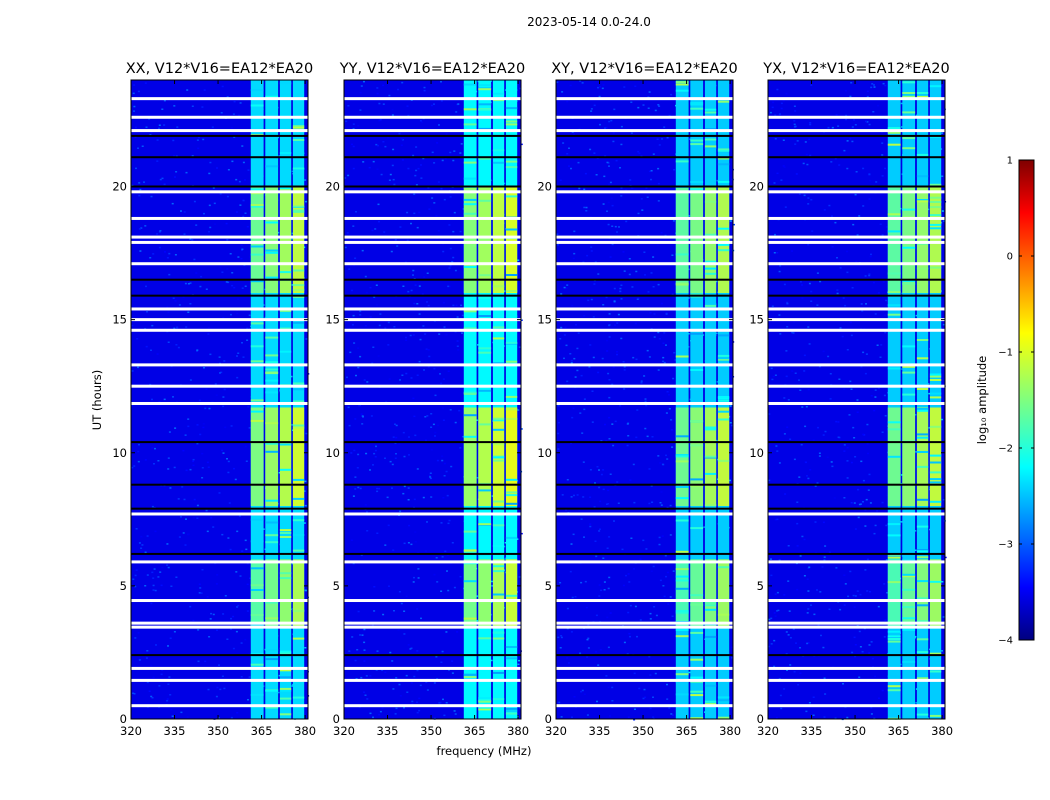  What do you see at coordinates (723, 592) in the screenshot?
I see `rfi-column-block` at bounding box center [723, 592].